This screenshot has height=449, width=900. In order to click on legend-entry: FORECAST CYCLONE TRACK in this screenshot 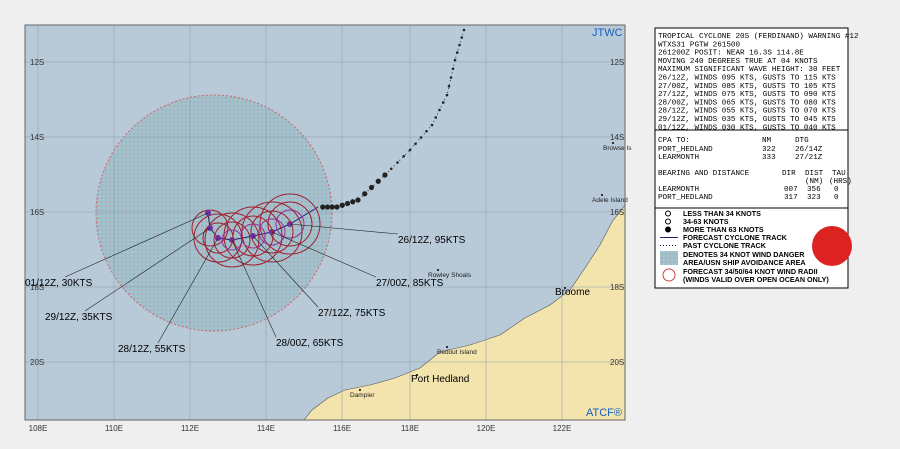, I will do `click(735, 237)`.